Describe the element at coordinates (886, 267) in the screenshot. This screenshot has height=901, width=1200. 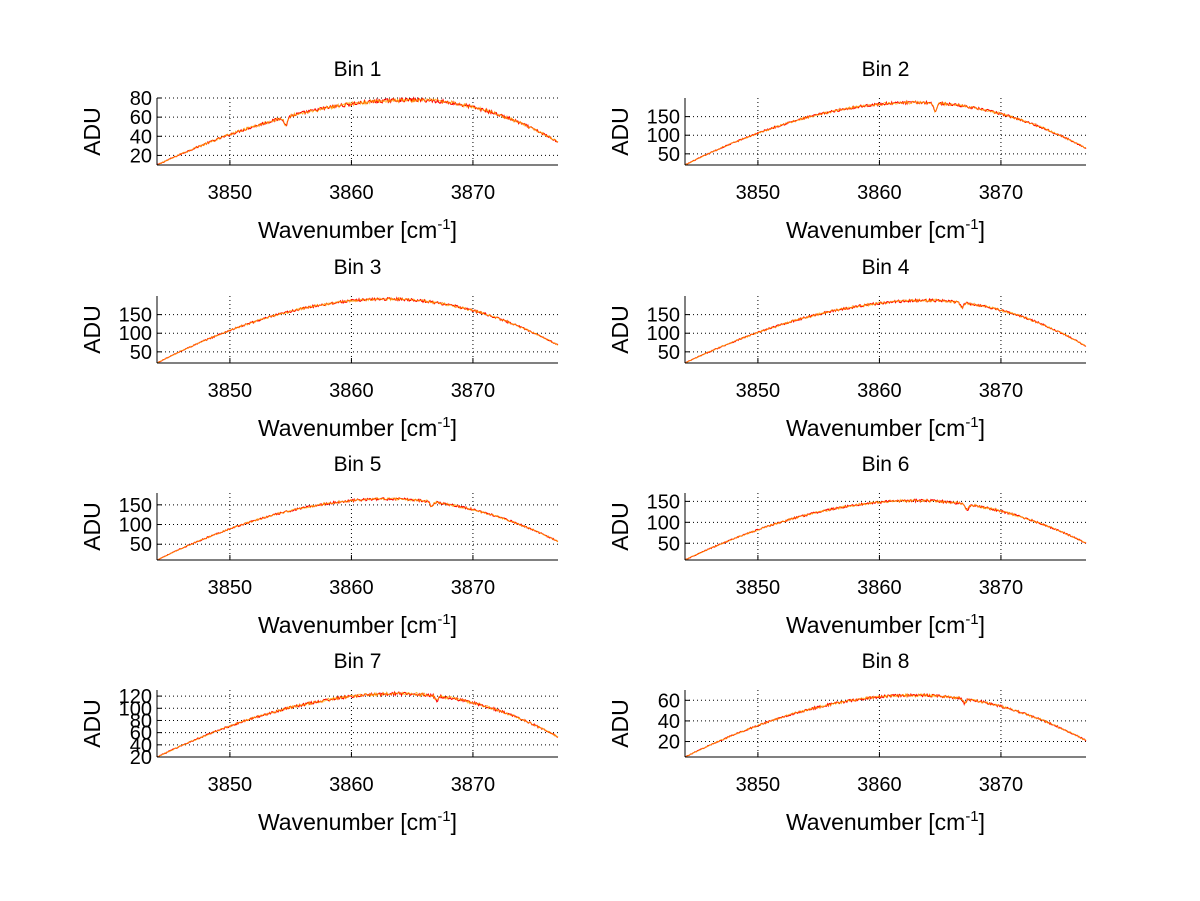
I see `chart-title: Bin 4` at that location.